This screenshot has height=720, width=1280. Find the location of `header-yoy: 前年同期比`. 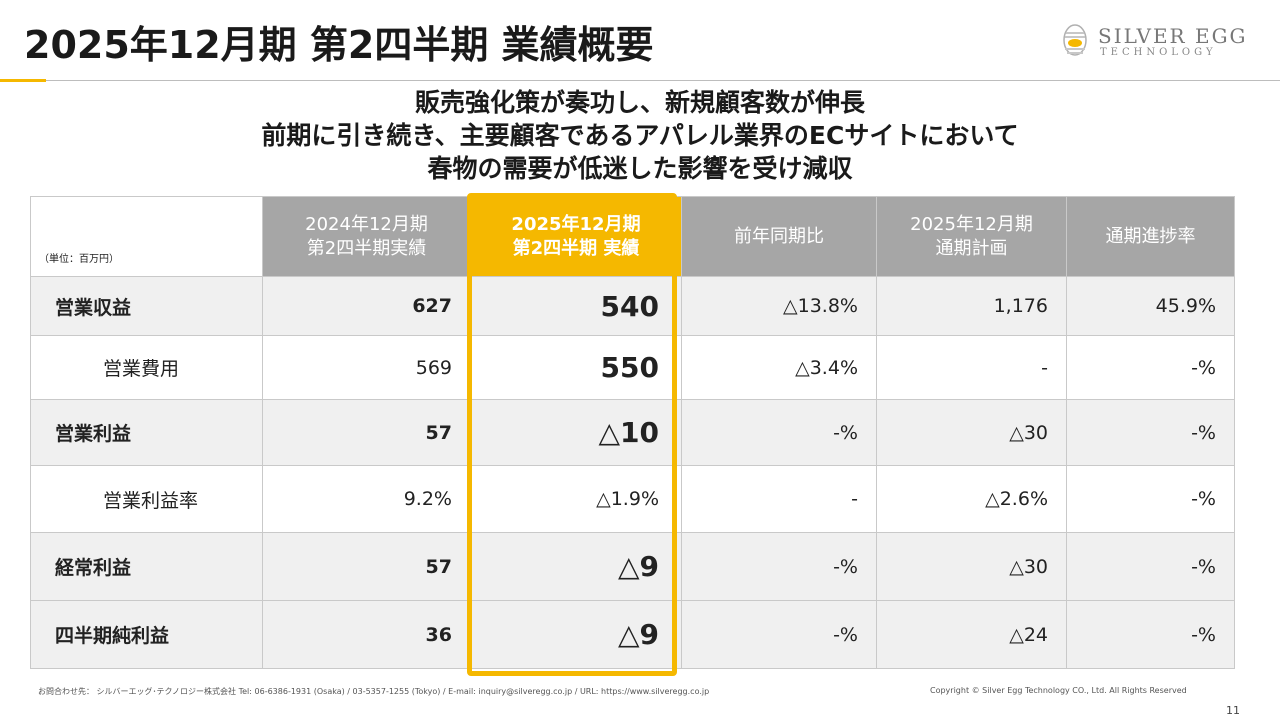

header-yoy: 前年同期比 is located at coordinates (779, 236).